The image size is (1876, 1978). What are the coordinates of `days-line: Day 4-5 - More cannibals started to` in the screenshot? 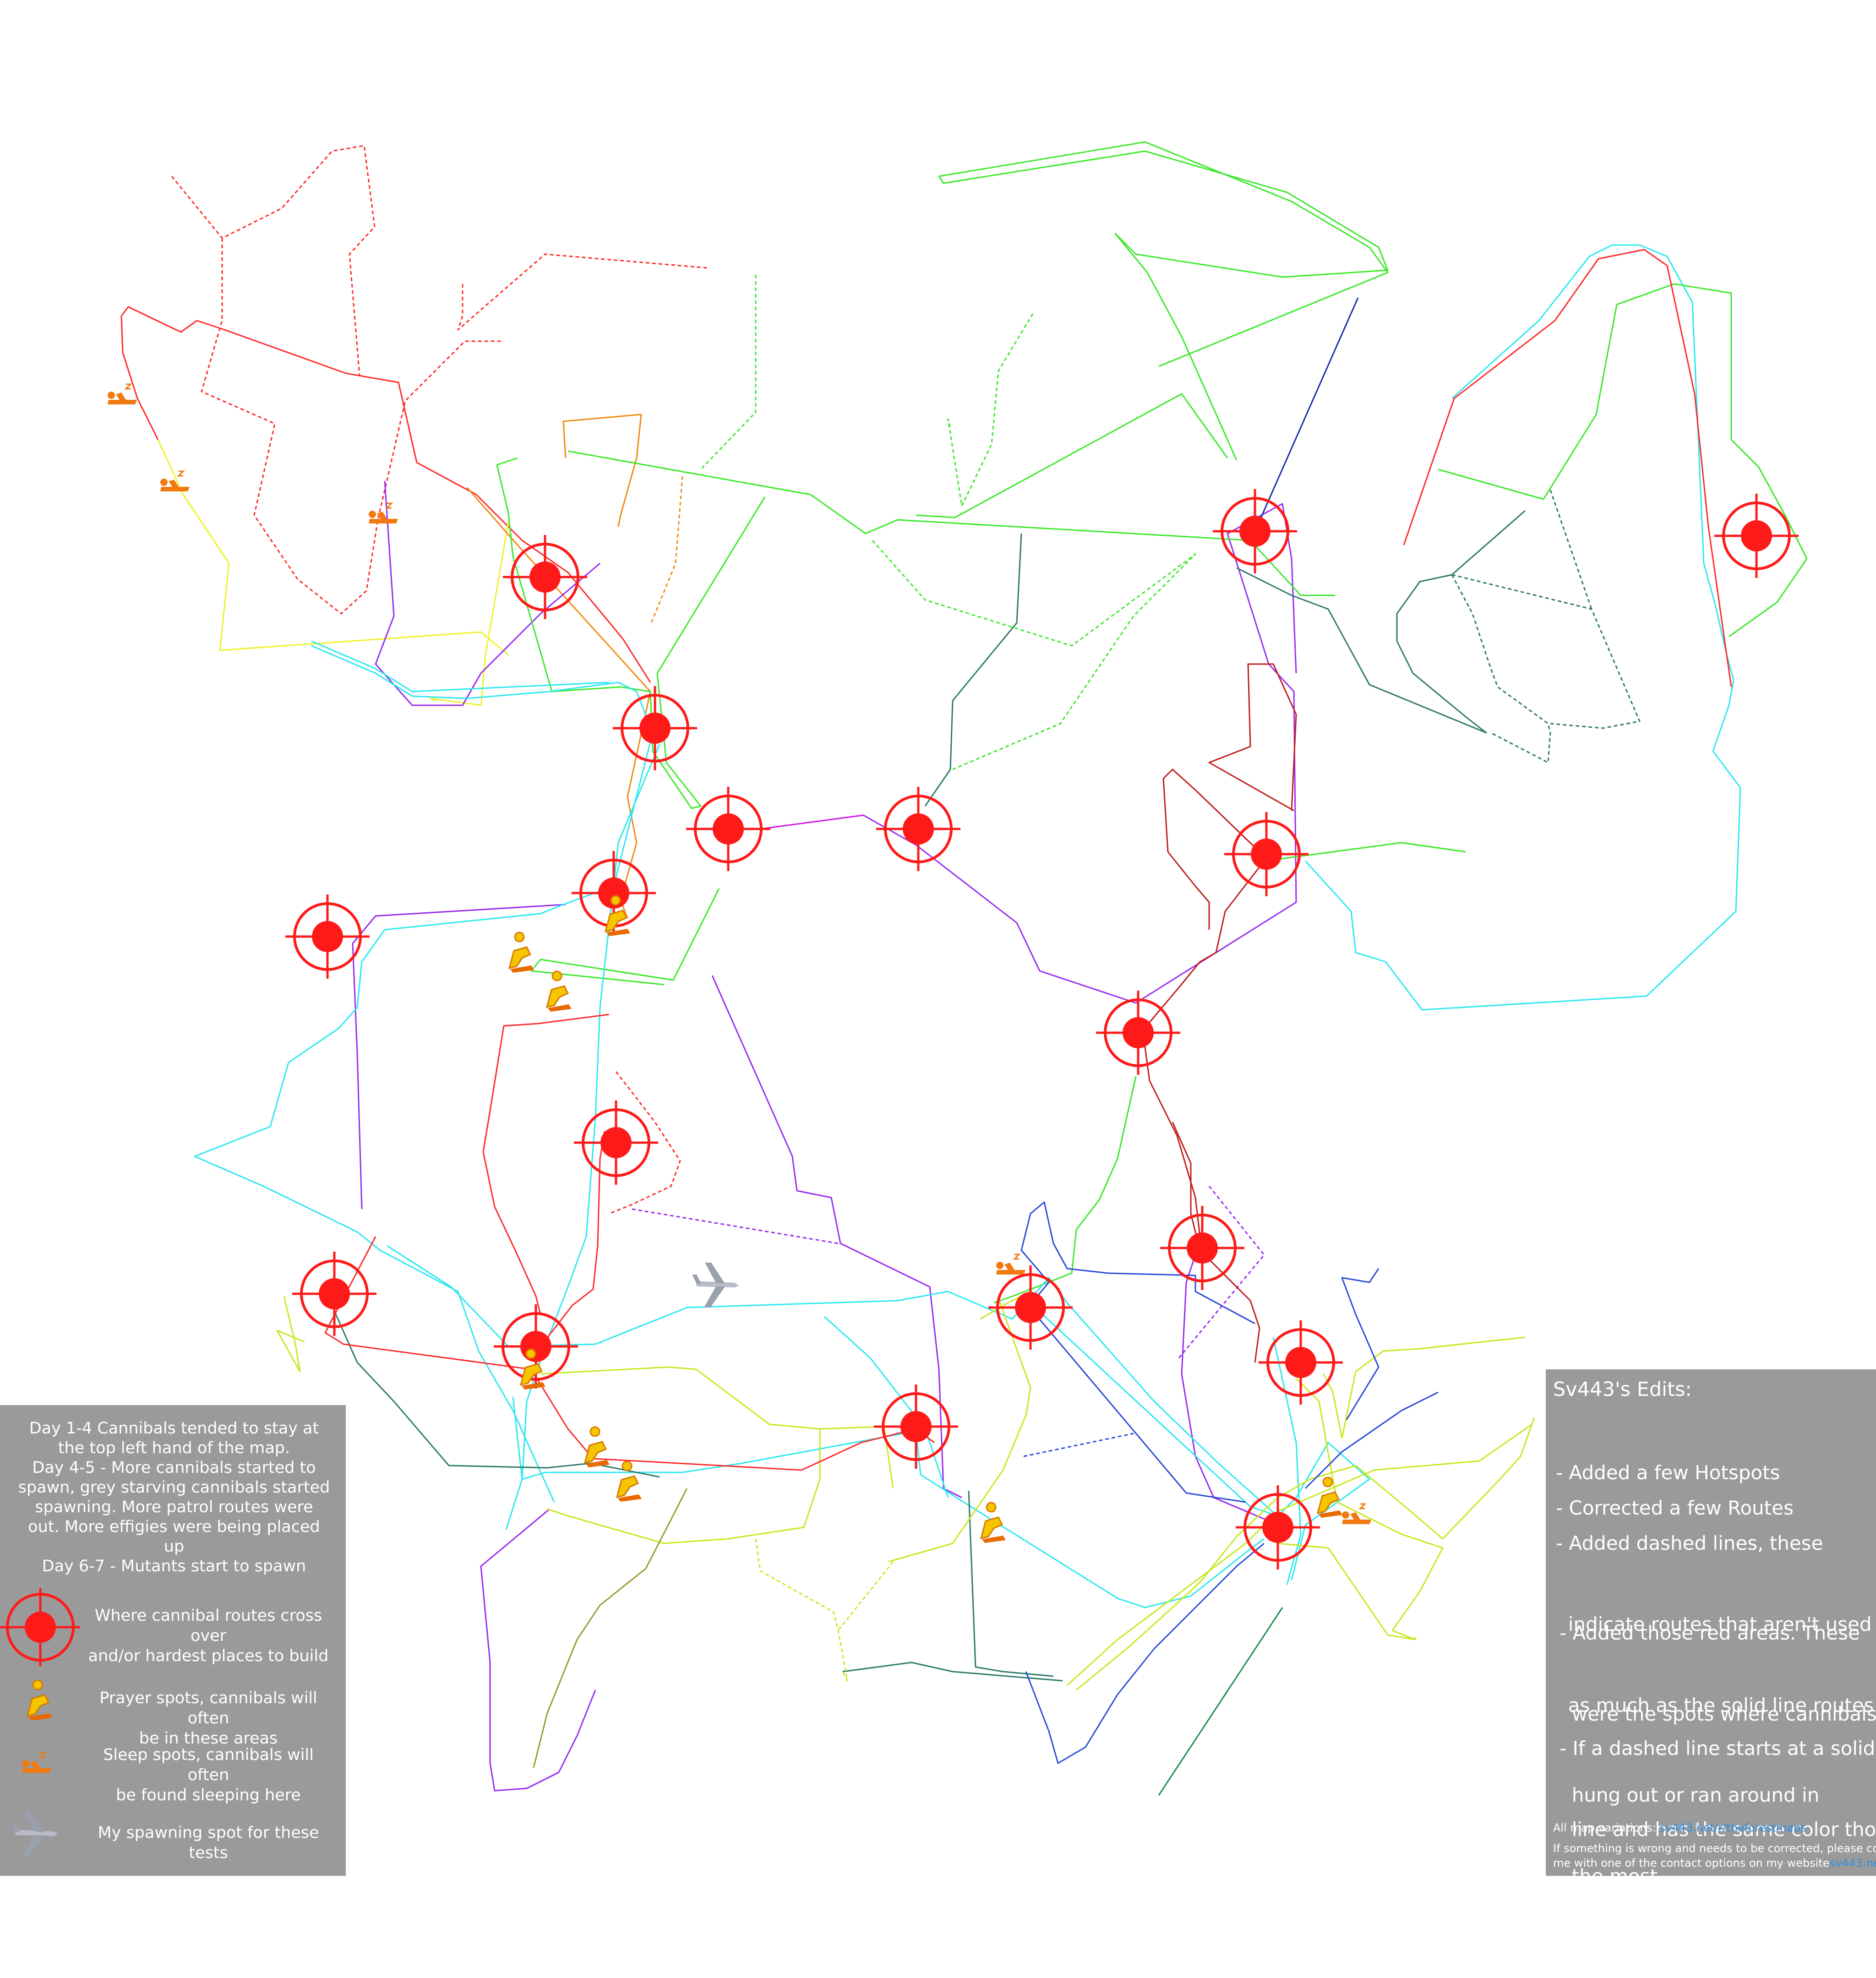 It's located at (174, 1468).